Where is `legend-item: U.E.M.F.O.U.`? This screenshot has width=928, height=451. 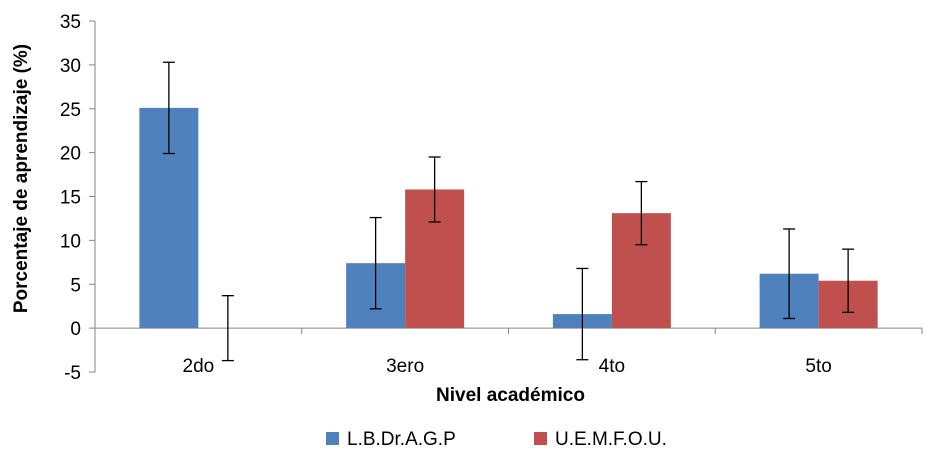
legend-item: U.E.M.F.O.U. is located at coordinates (600, 439).